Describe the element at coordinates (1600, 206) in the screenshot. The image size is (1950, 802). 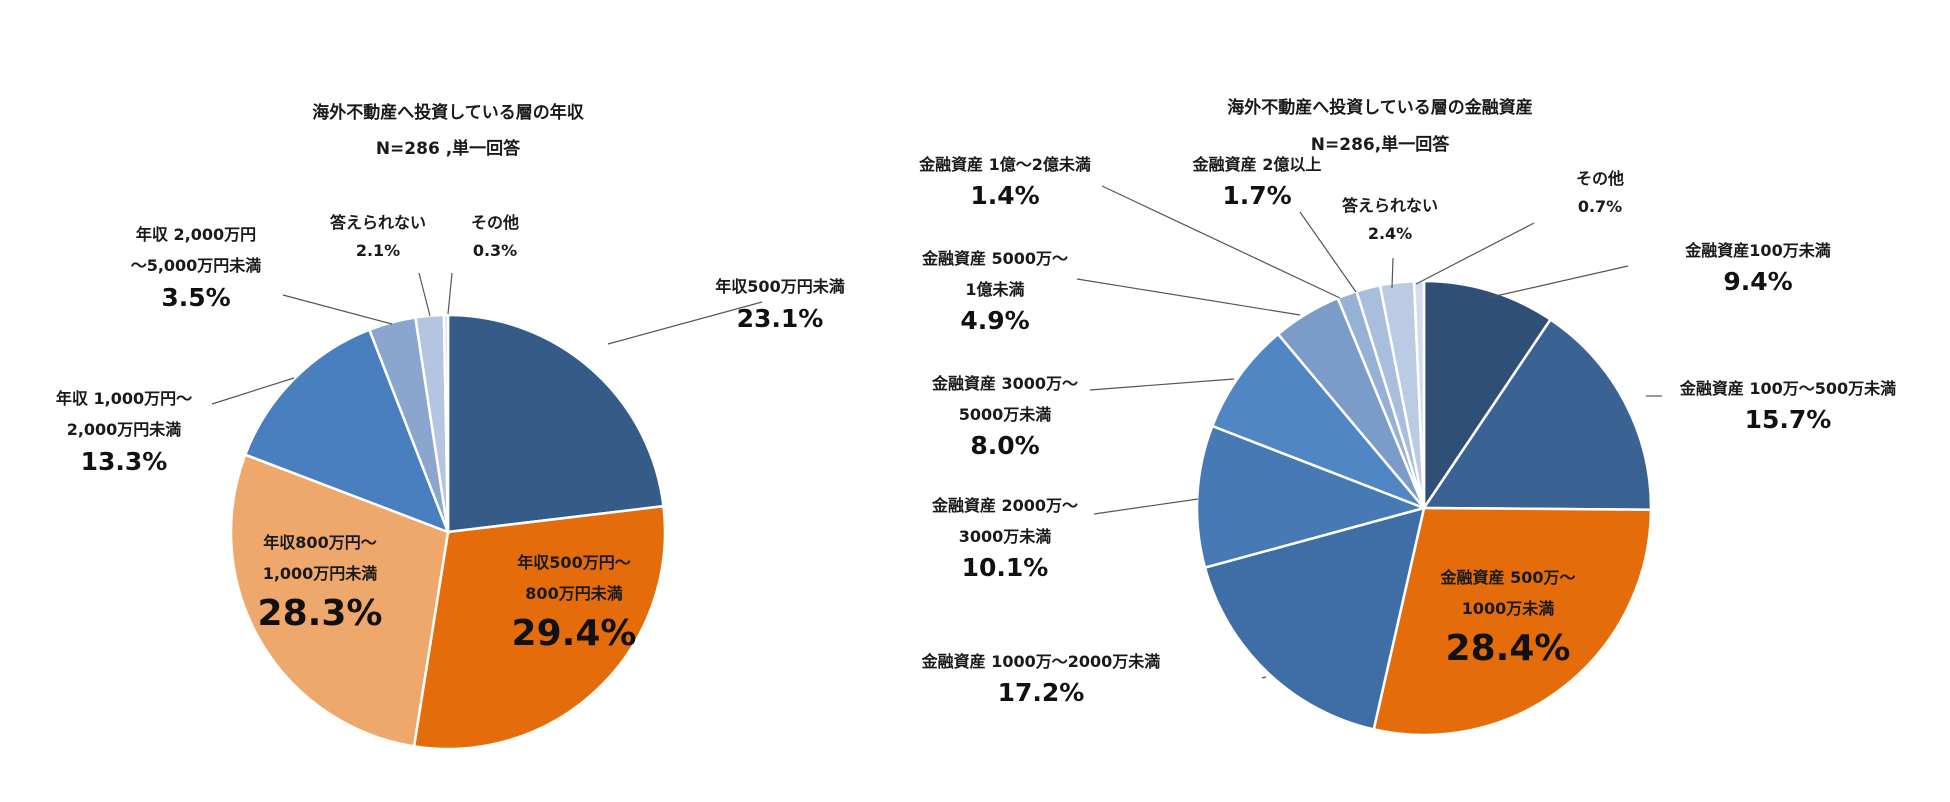
I see `slice-percent-label: 0.7%` at that location.